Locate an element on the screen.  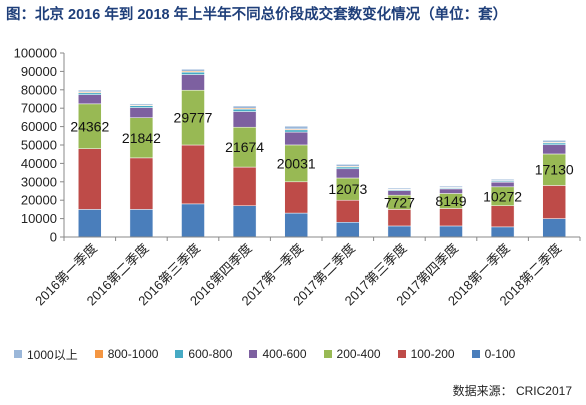
legend-item: 600-800 is located at coordinates (203, 354).